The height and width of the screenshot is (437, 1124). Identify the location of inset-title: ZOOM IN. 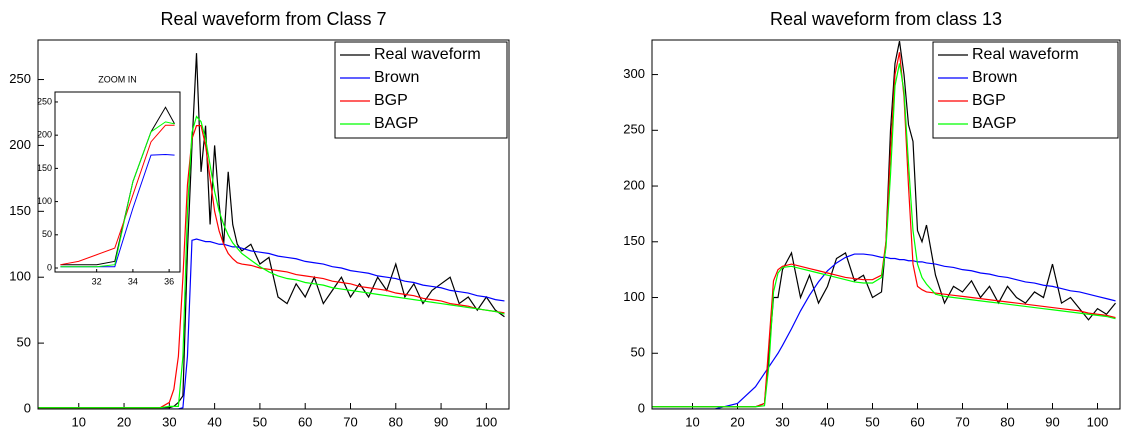
(117, 79).